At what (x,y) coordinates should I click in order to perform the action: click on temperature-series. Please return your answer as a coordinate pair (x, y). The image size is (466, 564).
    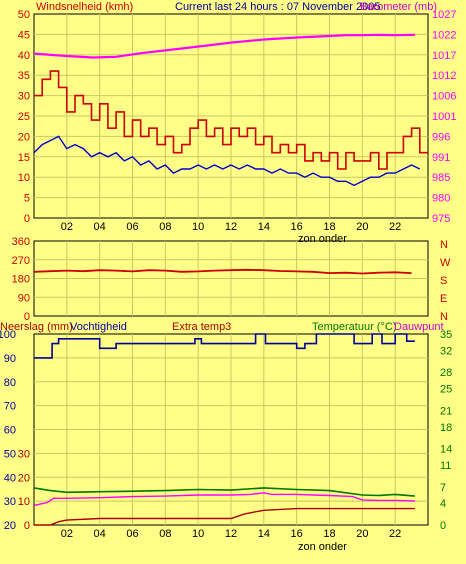
    Looking at the image, I should click on (224, 492).